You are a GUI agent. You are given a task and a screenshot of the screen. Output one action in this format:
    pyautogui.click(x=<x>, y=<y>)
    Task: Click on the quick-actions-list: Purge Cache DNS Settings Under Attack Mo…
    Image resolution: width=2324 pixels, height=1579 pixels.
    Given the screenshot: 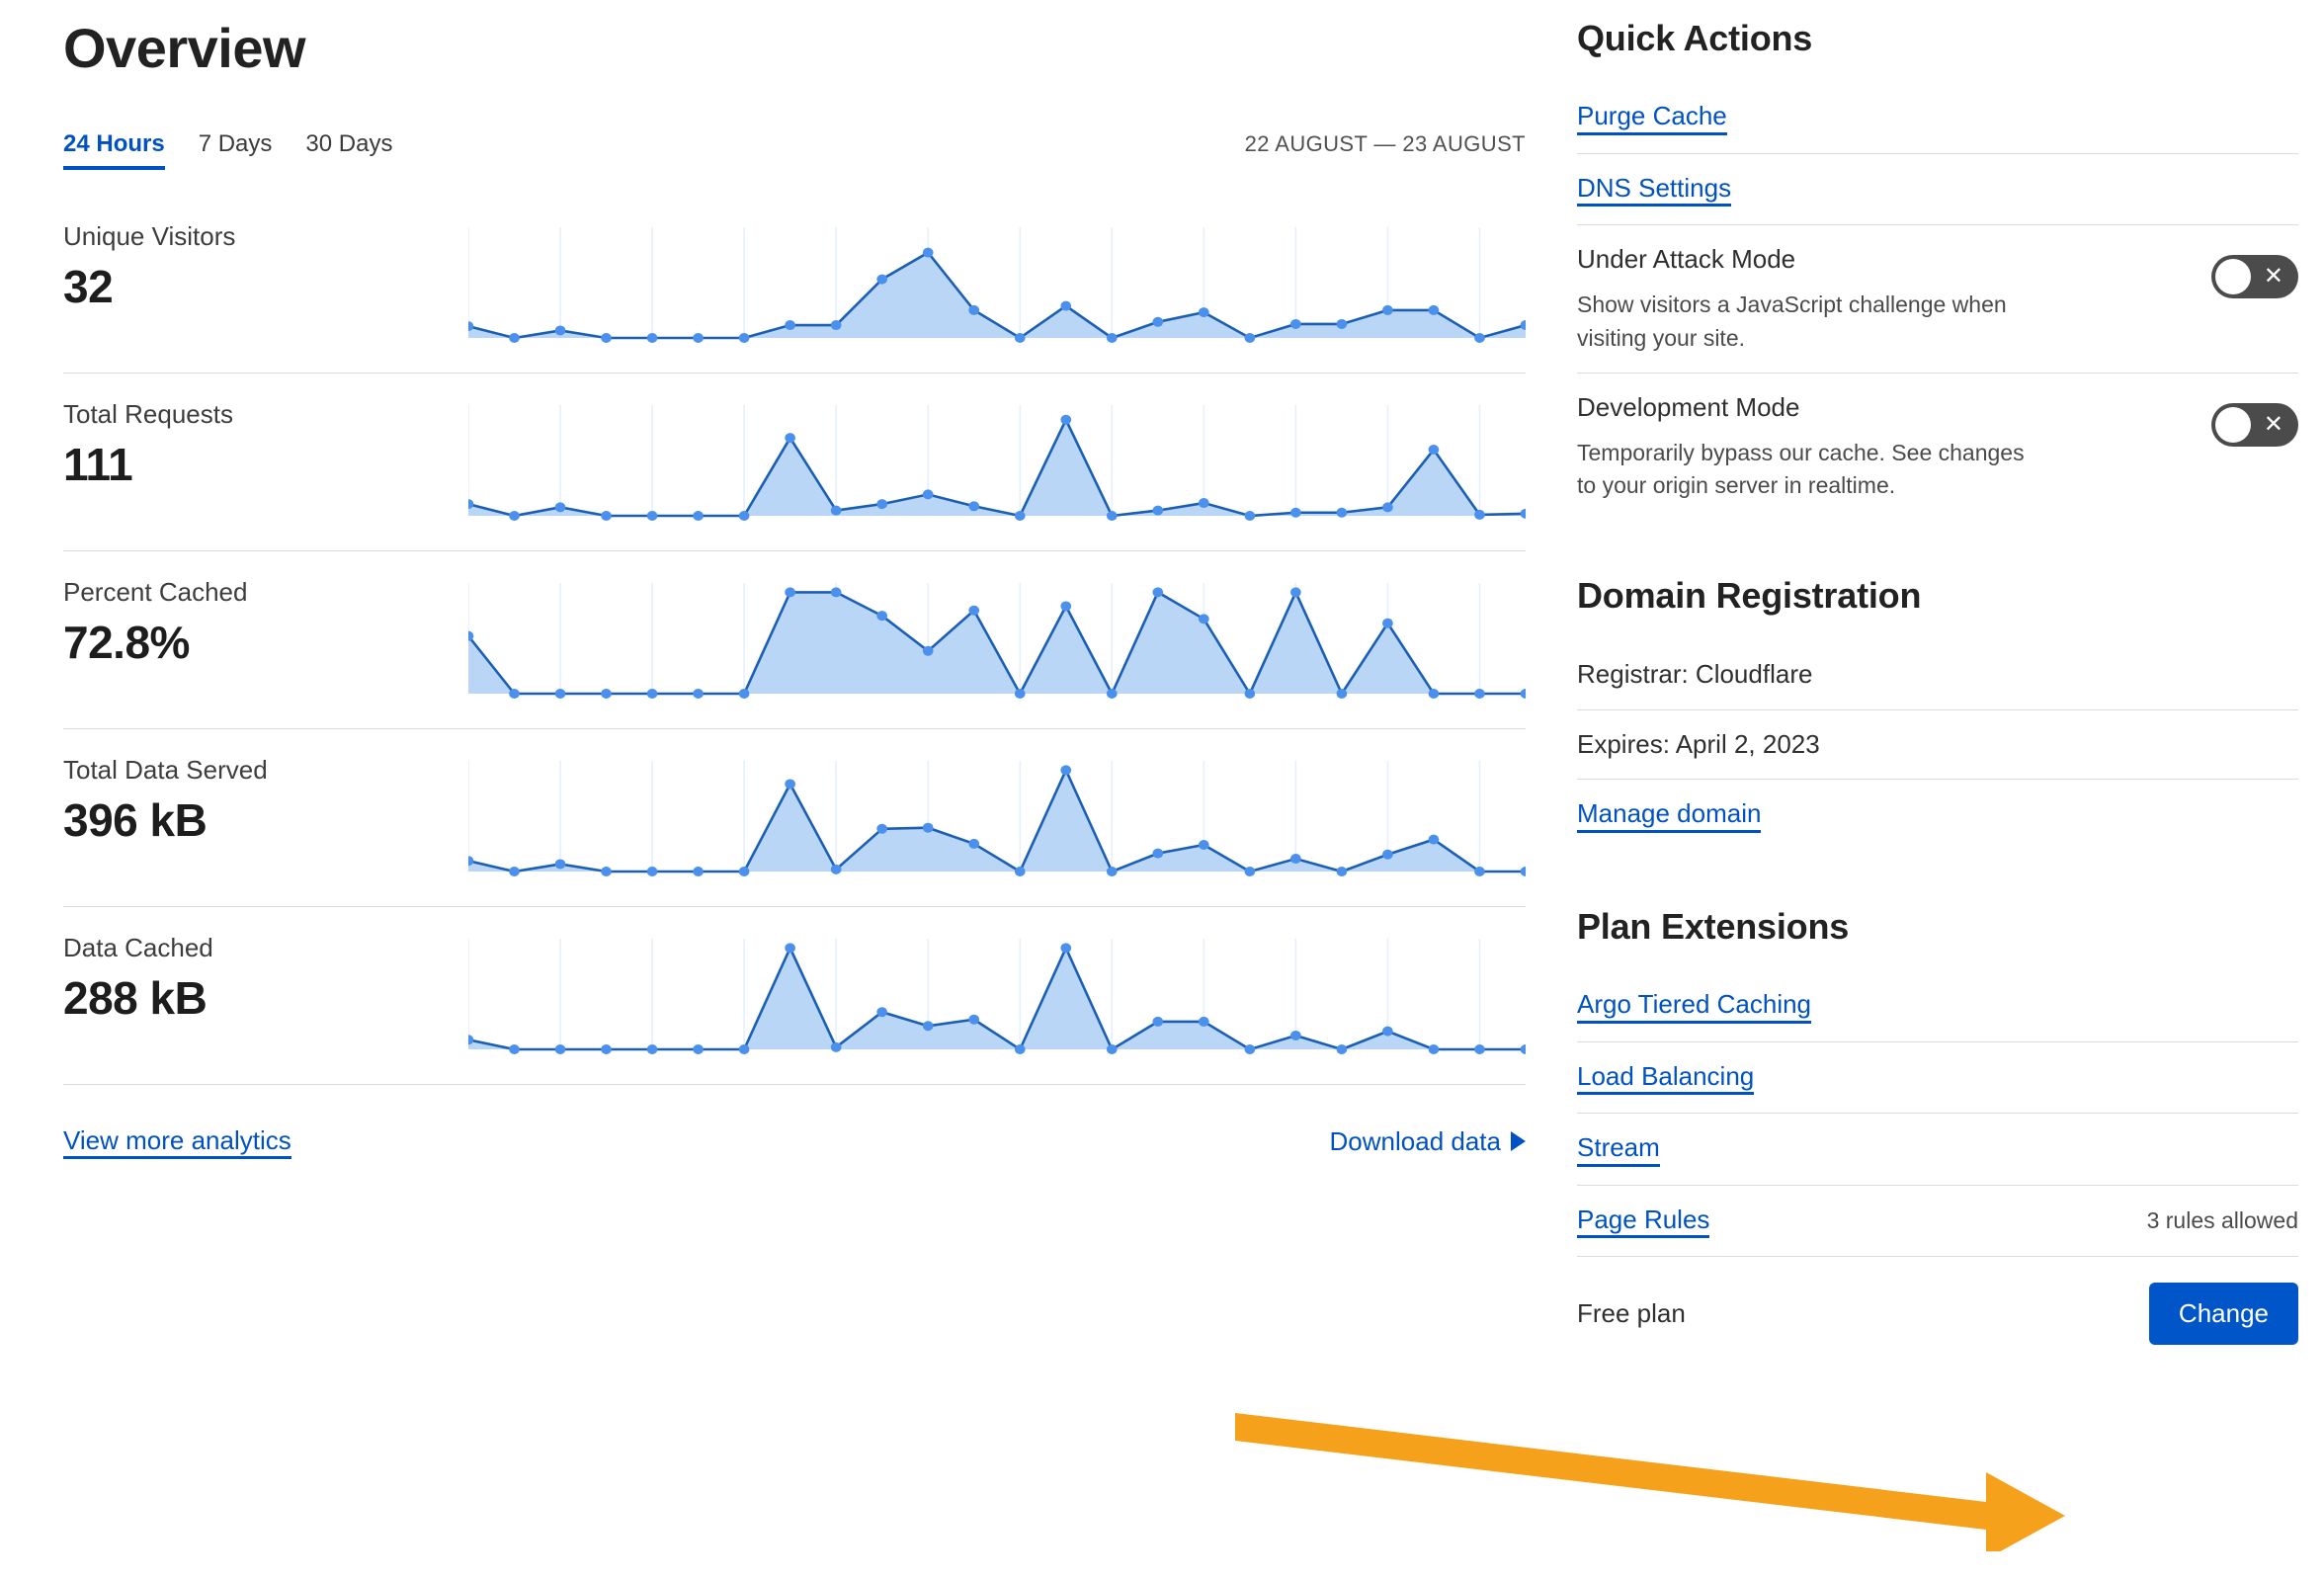 What is the action you would take?
    pyautogui.click(x=1937, y=301)
    